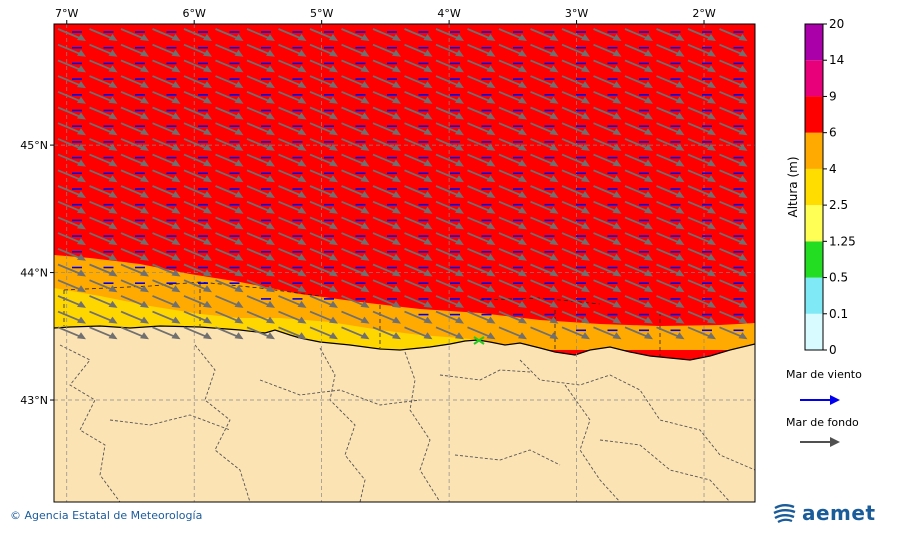 This screenshot has width=900, height=533. I want to click on aemet-logo: aemet, so click(824, 513).